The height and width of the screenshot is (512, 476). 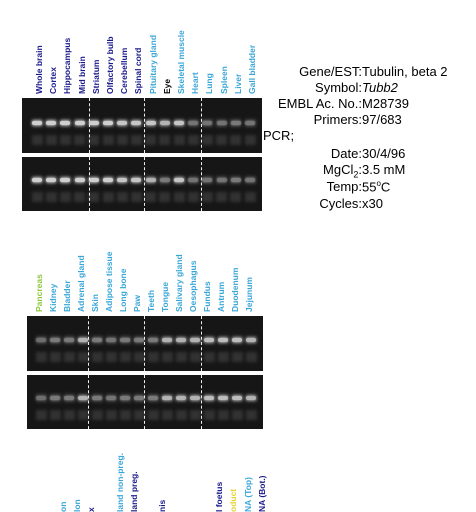 I want to click on temp-number: 55, so click(x=369, y=187).